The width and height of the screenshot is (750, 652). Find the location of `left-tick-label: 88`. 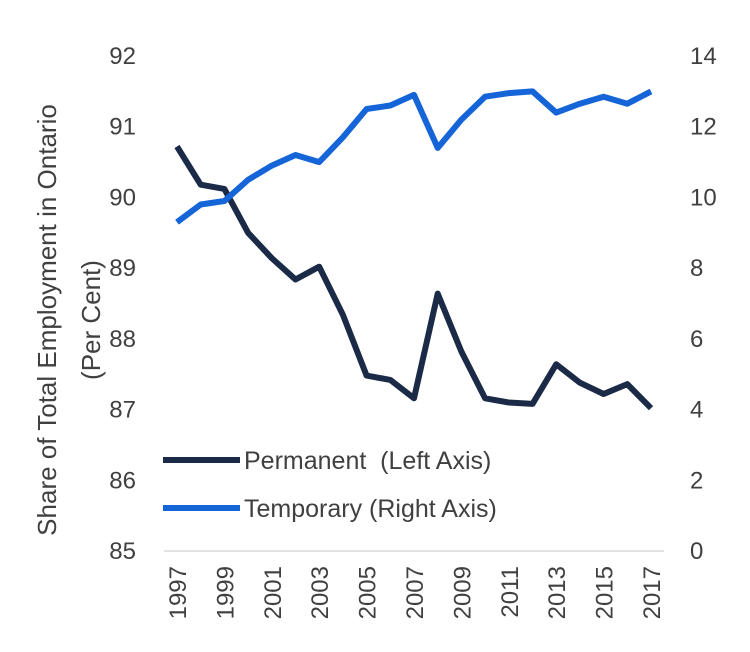

left-tick-label: 88 is located at coordinates (122, 339).